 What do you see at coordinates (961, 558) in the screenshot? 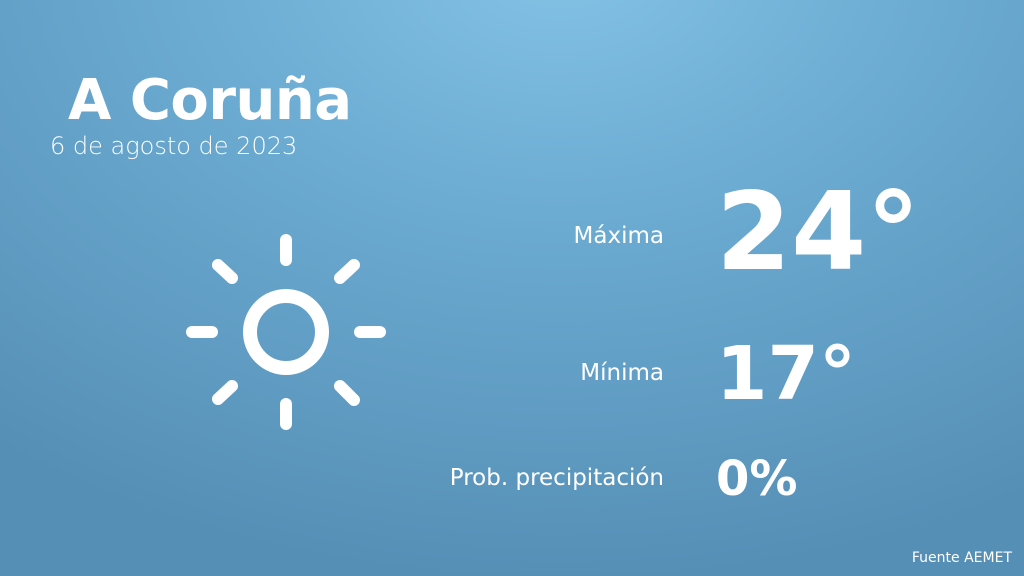
I see `source-credit: Fuente AEMET` at bounding box center [961, 558].